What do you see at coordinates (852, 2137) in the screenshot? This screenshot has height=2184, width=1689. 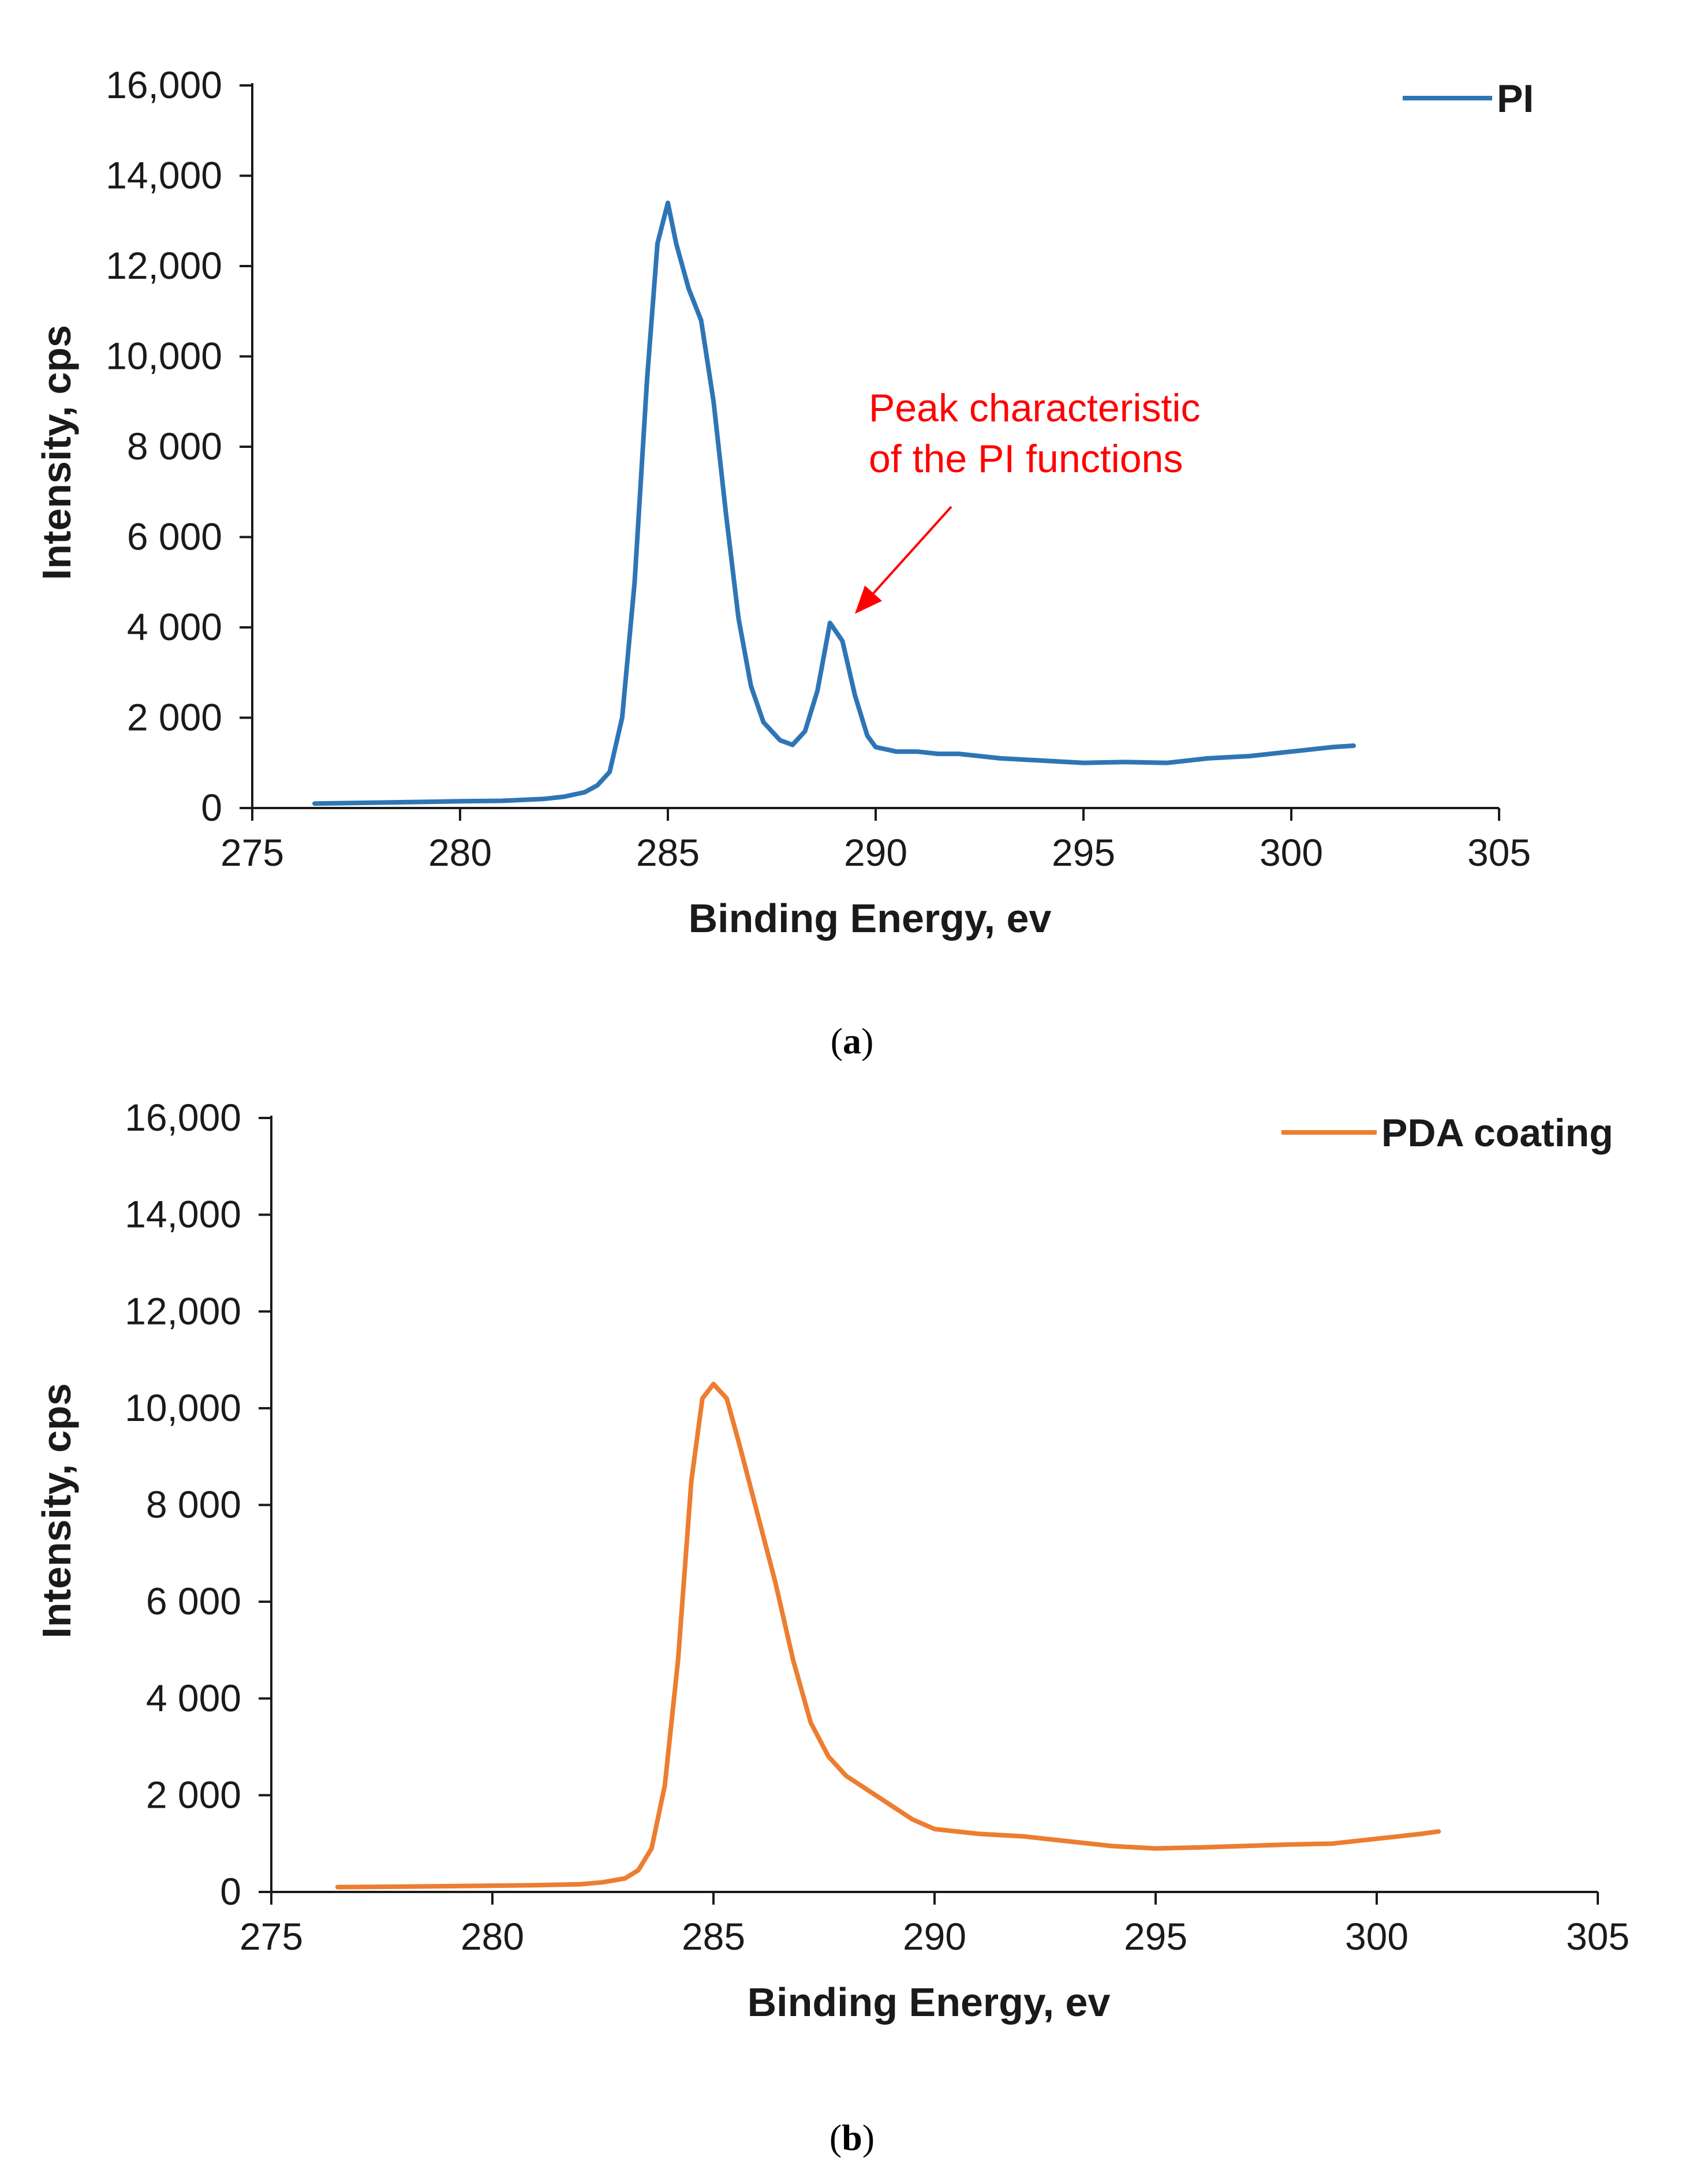 I see `panel-caption: (b)` at bounding box center [852, 2137].